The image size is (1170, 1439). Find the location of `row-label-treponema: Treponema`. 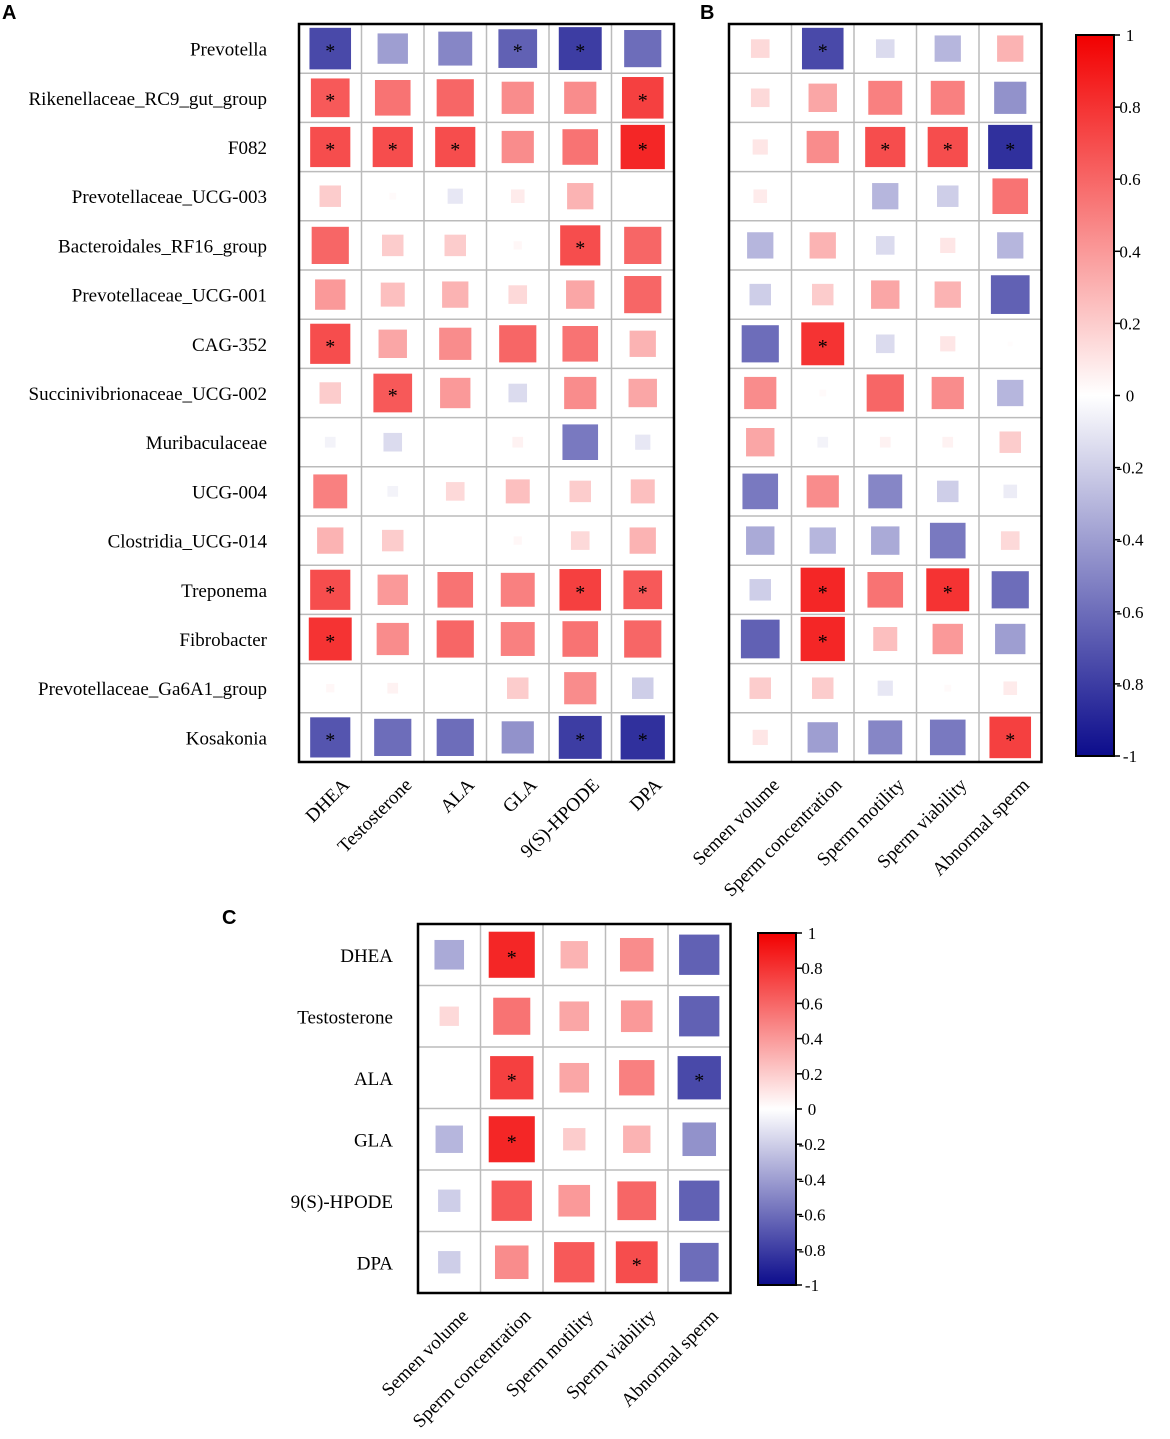

row-label-treponema: Treponema is located at coordinates (224, 591).